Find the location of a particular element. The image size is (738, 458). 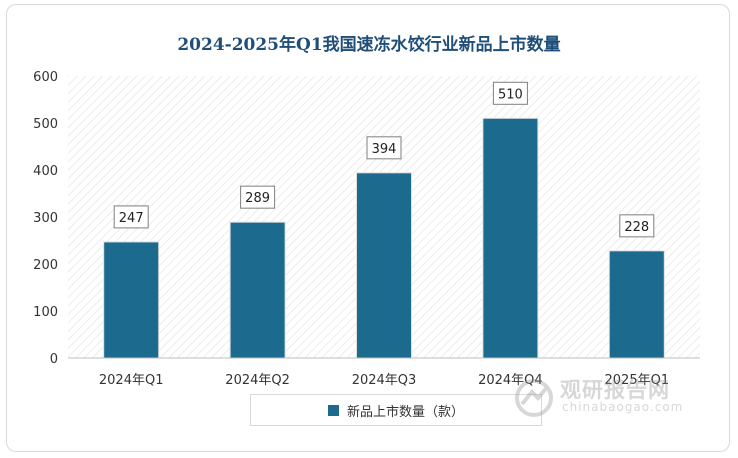

legend-label: 新品上市数量（款） is located at coordinates (405, 412).